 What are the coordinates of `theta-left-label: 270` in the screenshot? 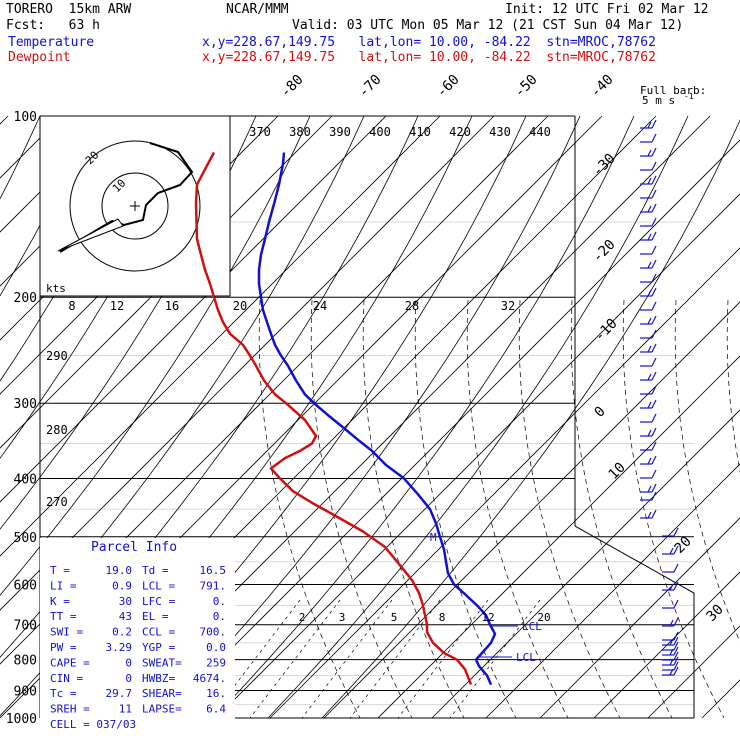 It's located at (57, 502).